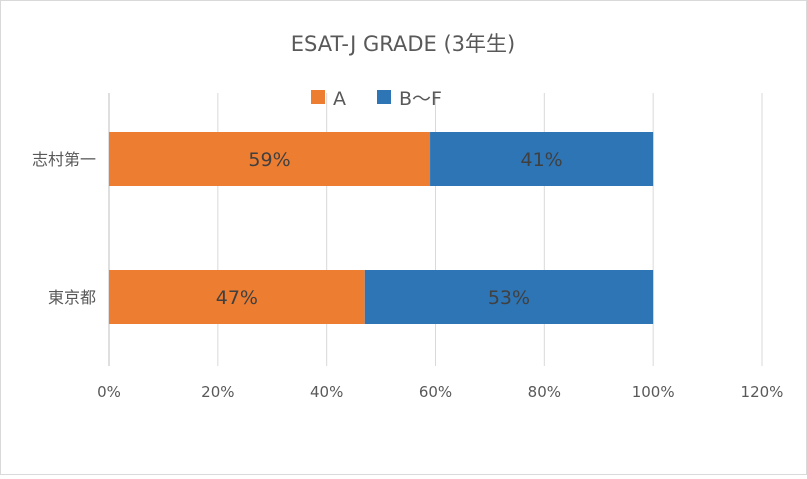 Image resolution: width=807 pixels, height=479 pixels. I want to click on x-tick-label: 80%, so click(544, 392).